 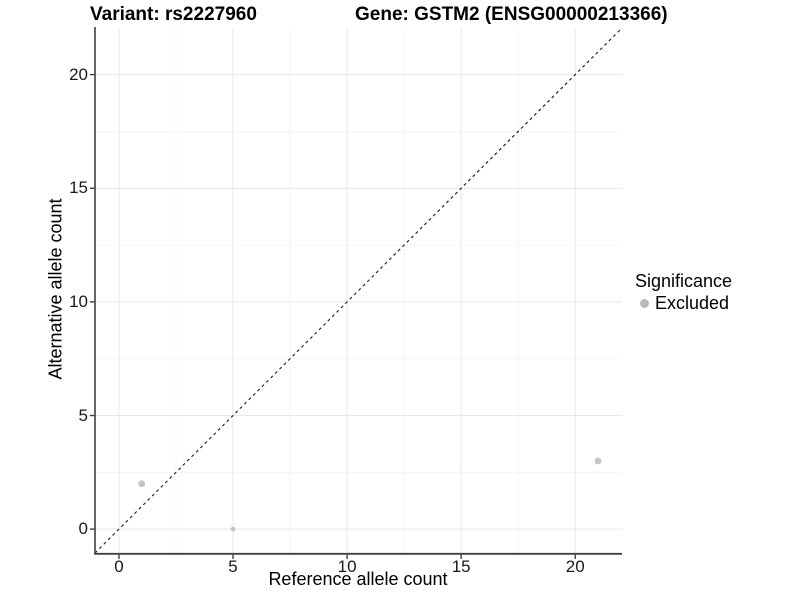 I want to click on x-tick-label: 10, so click(x=347, y=566).